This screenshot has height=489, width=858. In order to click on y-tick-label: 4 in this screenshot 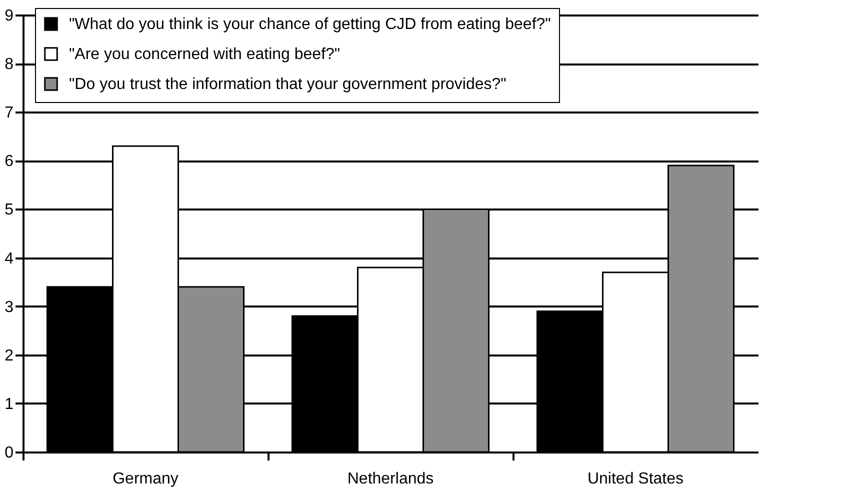, I will do `click(9, 259)`.